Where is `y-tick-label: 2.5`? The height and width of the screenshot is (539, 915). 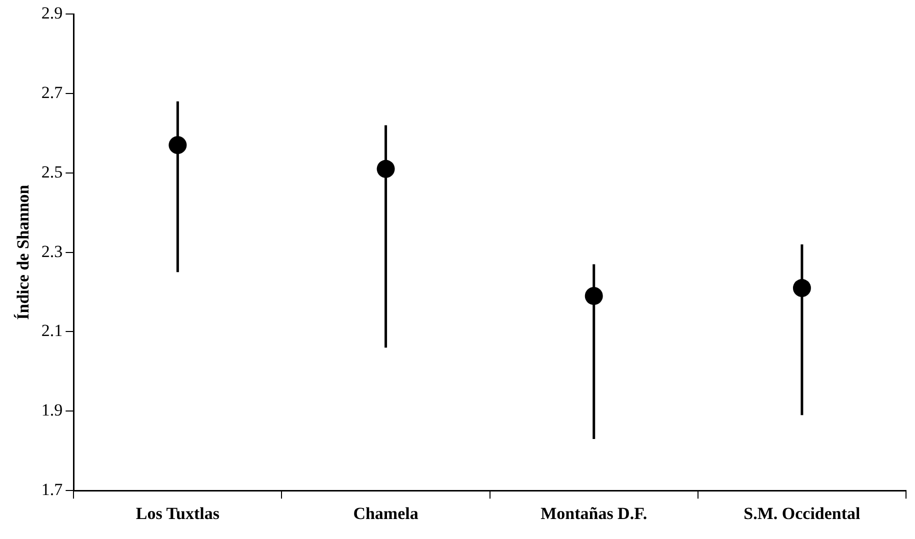
y-tick-label: 2.5 is located at coordinates (52, 172).